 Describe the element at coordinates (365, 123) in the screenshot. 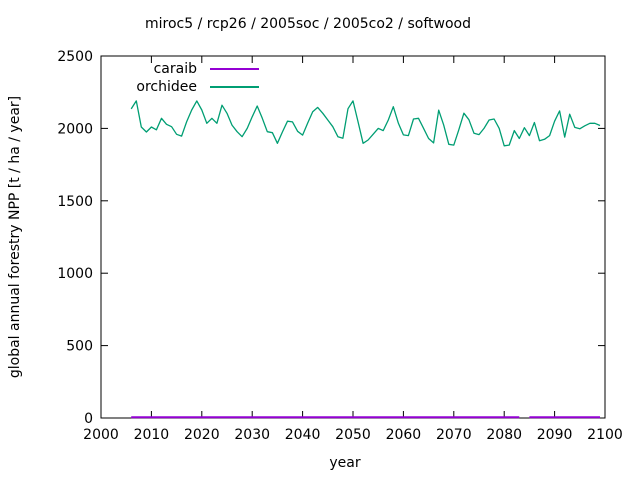

I see `series-line-orchidee` at that location.